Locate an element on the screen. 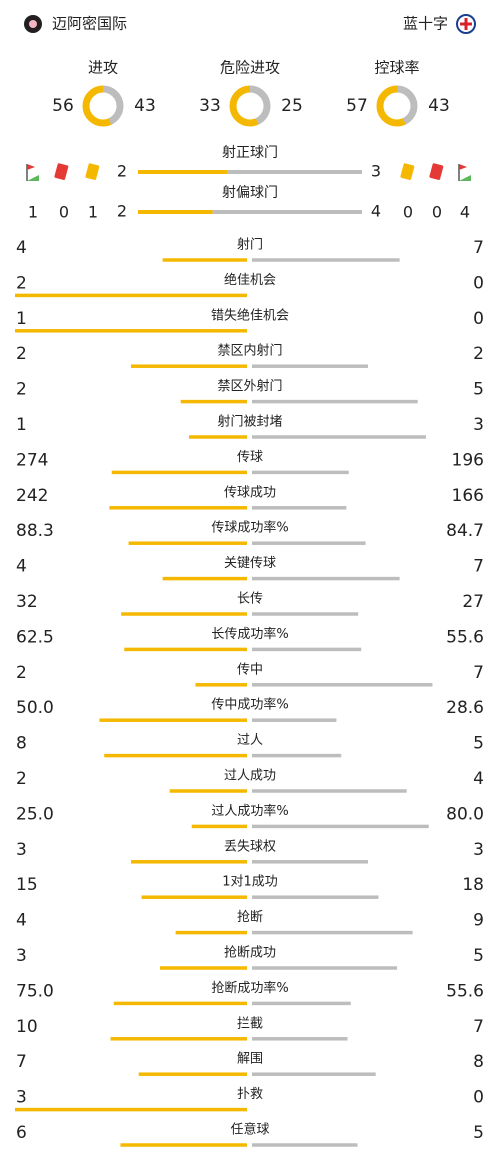 The height and width of the screenshot is (1172, 500). stat-label: 禁区外射门 is located at coordinates (249, 386).